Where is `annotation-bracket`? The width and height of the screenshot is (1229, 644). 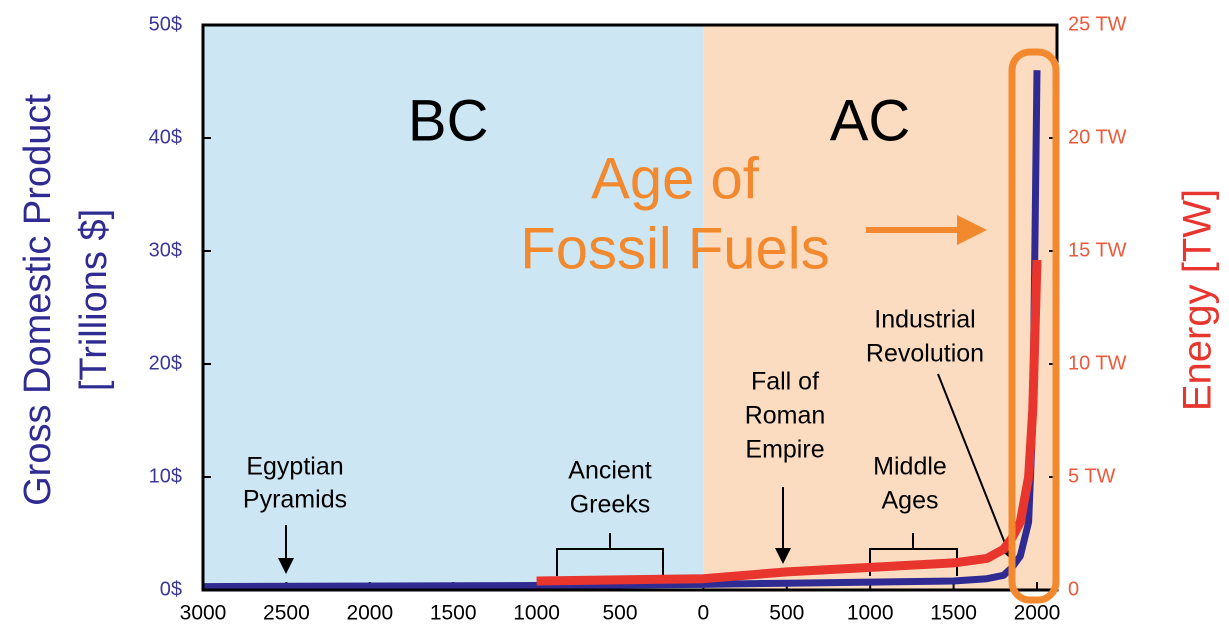
annotation-bracket is located at coordinates (610, 554).